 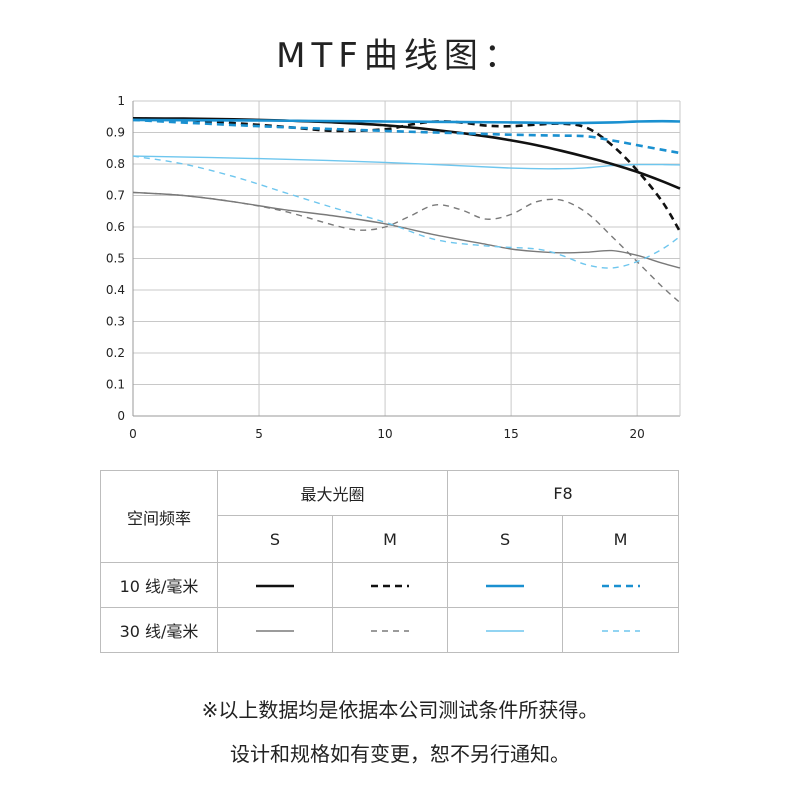 What do you see at coordinates (121, 416) in the screenshot?
I see `y-tick-label: 0` at bounding box center [121, 416].